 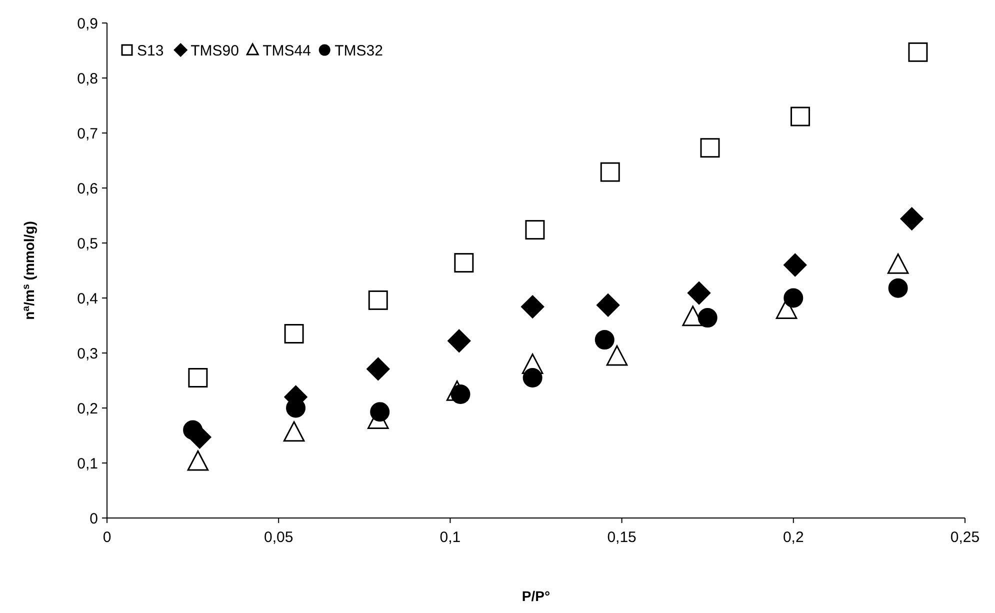 I want to click on y-tick-label: 0,1, so click(x=87, y=463).